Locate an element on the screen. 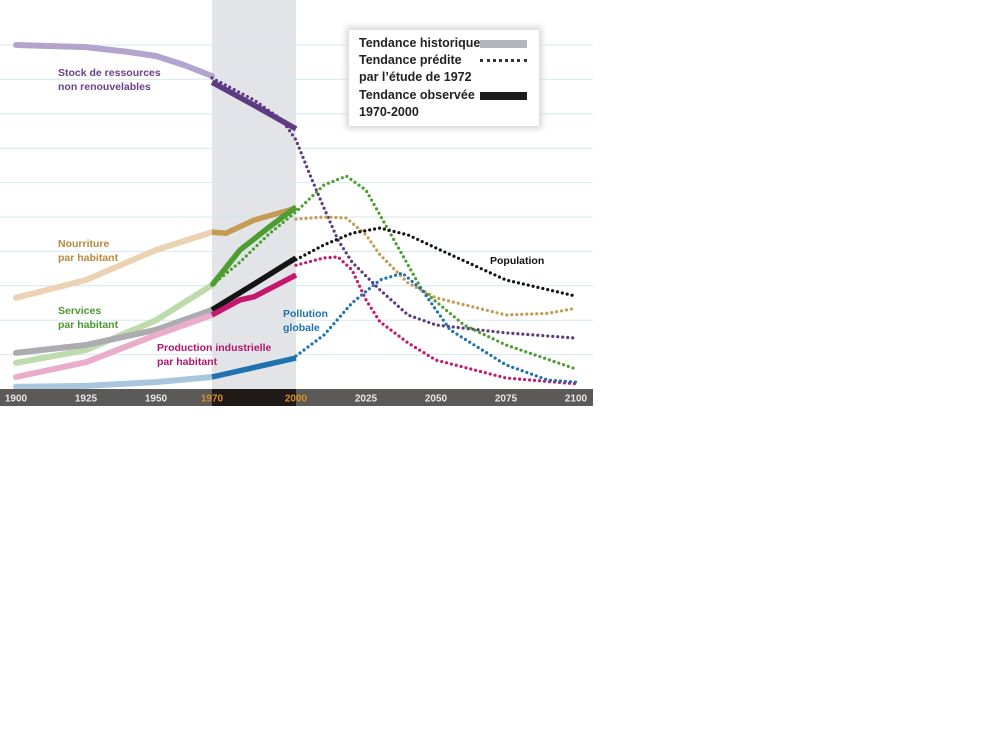 This screenshot has width=1008, height=756. historic-line-resources is located at coordinates (114, 60).